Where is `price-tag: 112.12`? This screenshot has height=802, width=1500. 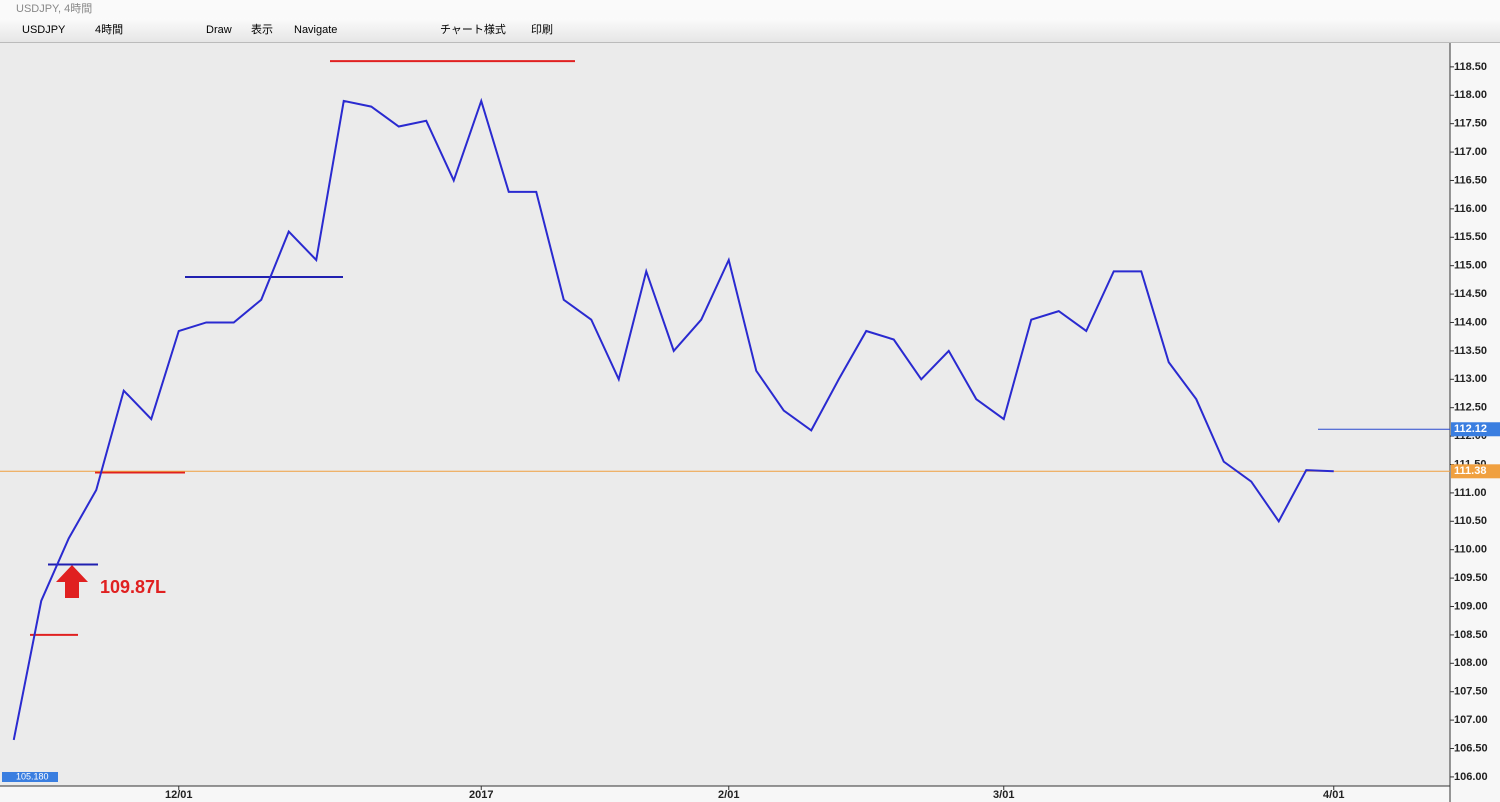 price-tag: 112.12 is located at coordinates (1470, 429).